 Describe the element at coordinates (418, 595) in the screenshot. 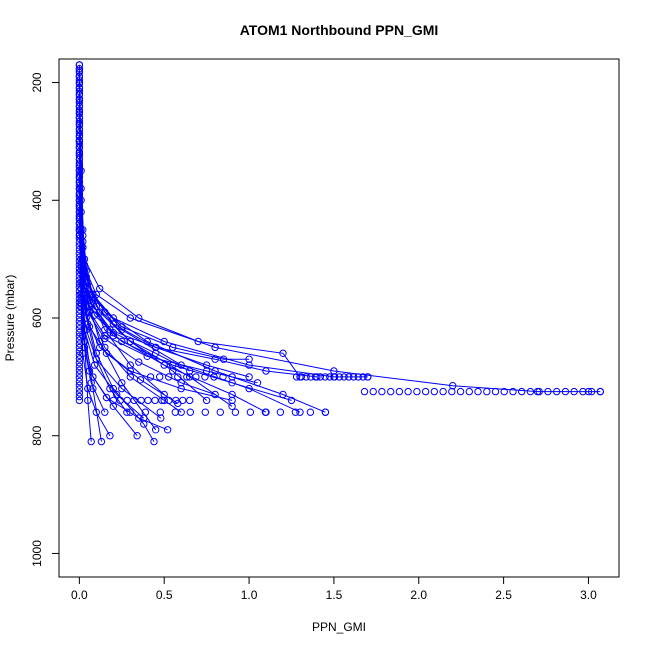

I see `x-tick-label: 2.0` at that location.